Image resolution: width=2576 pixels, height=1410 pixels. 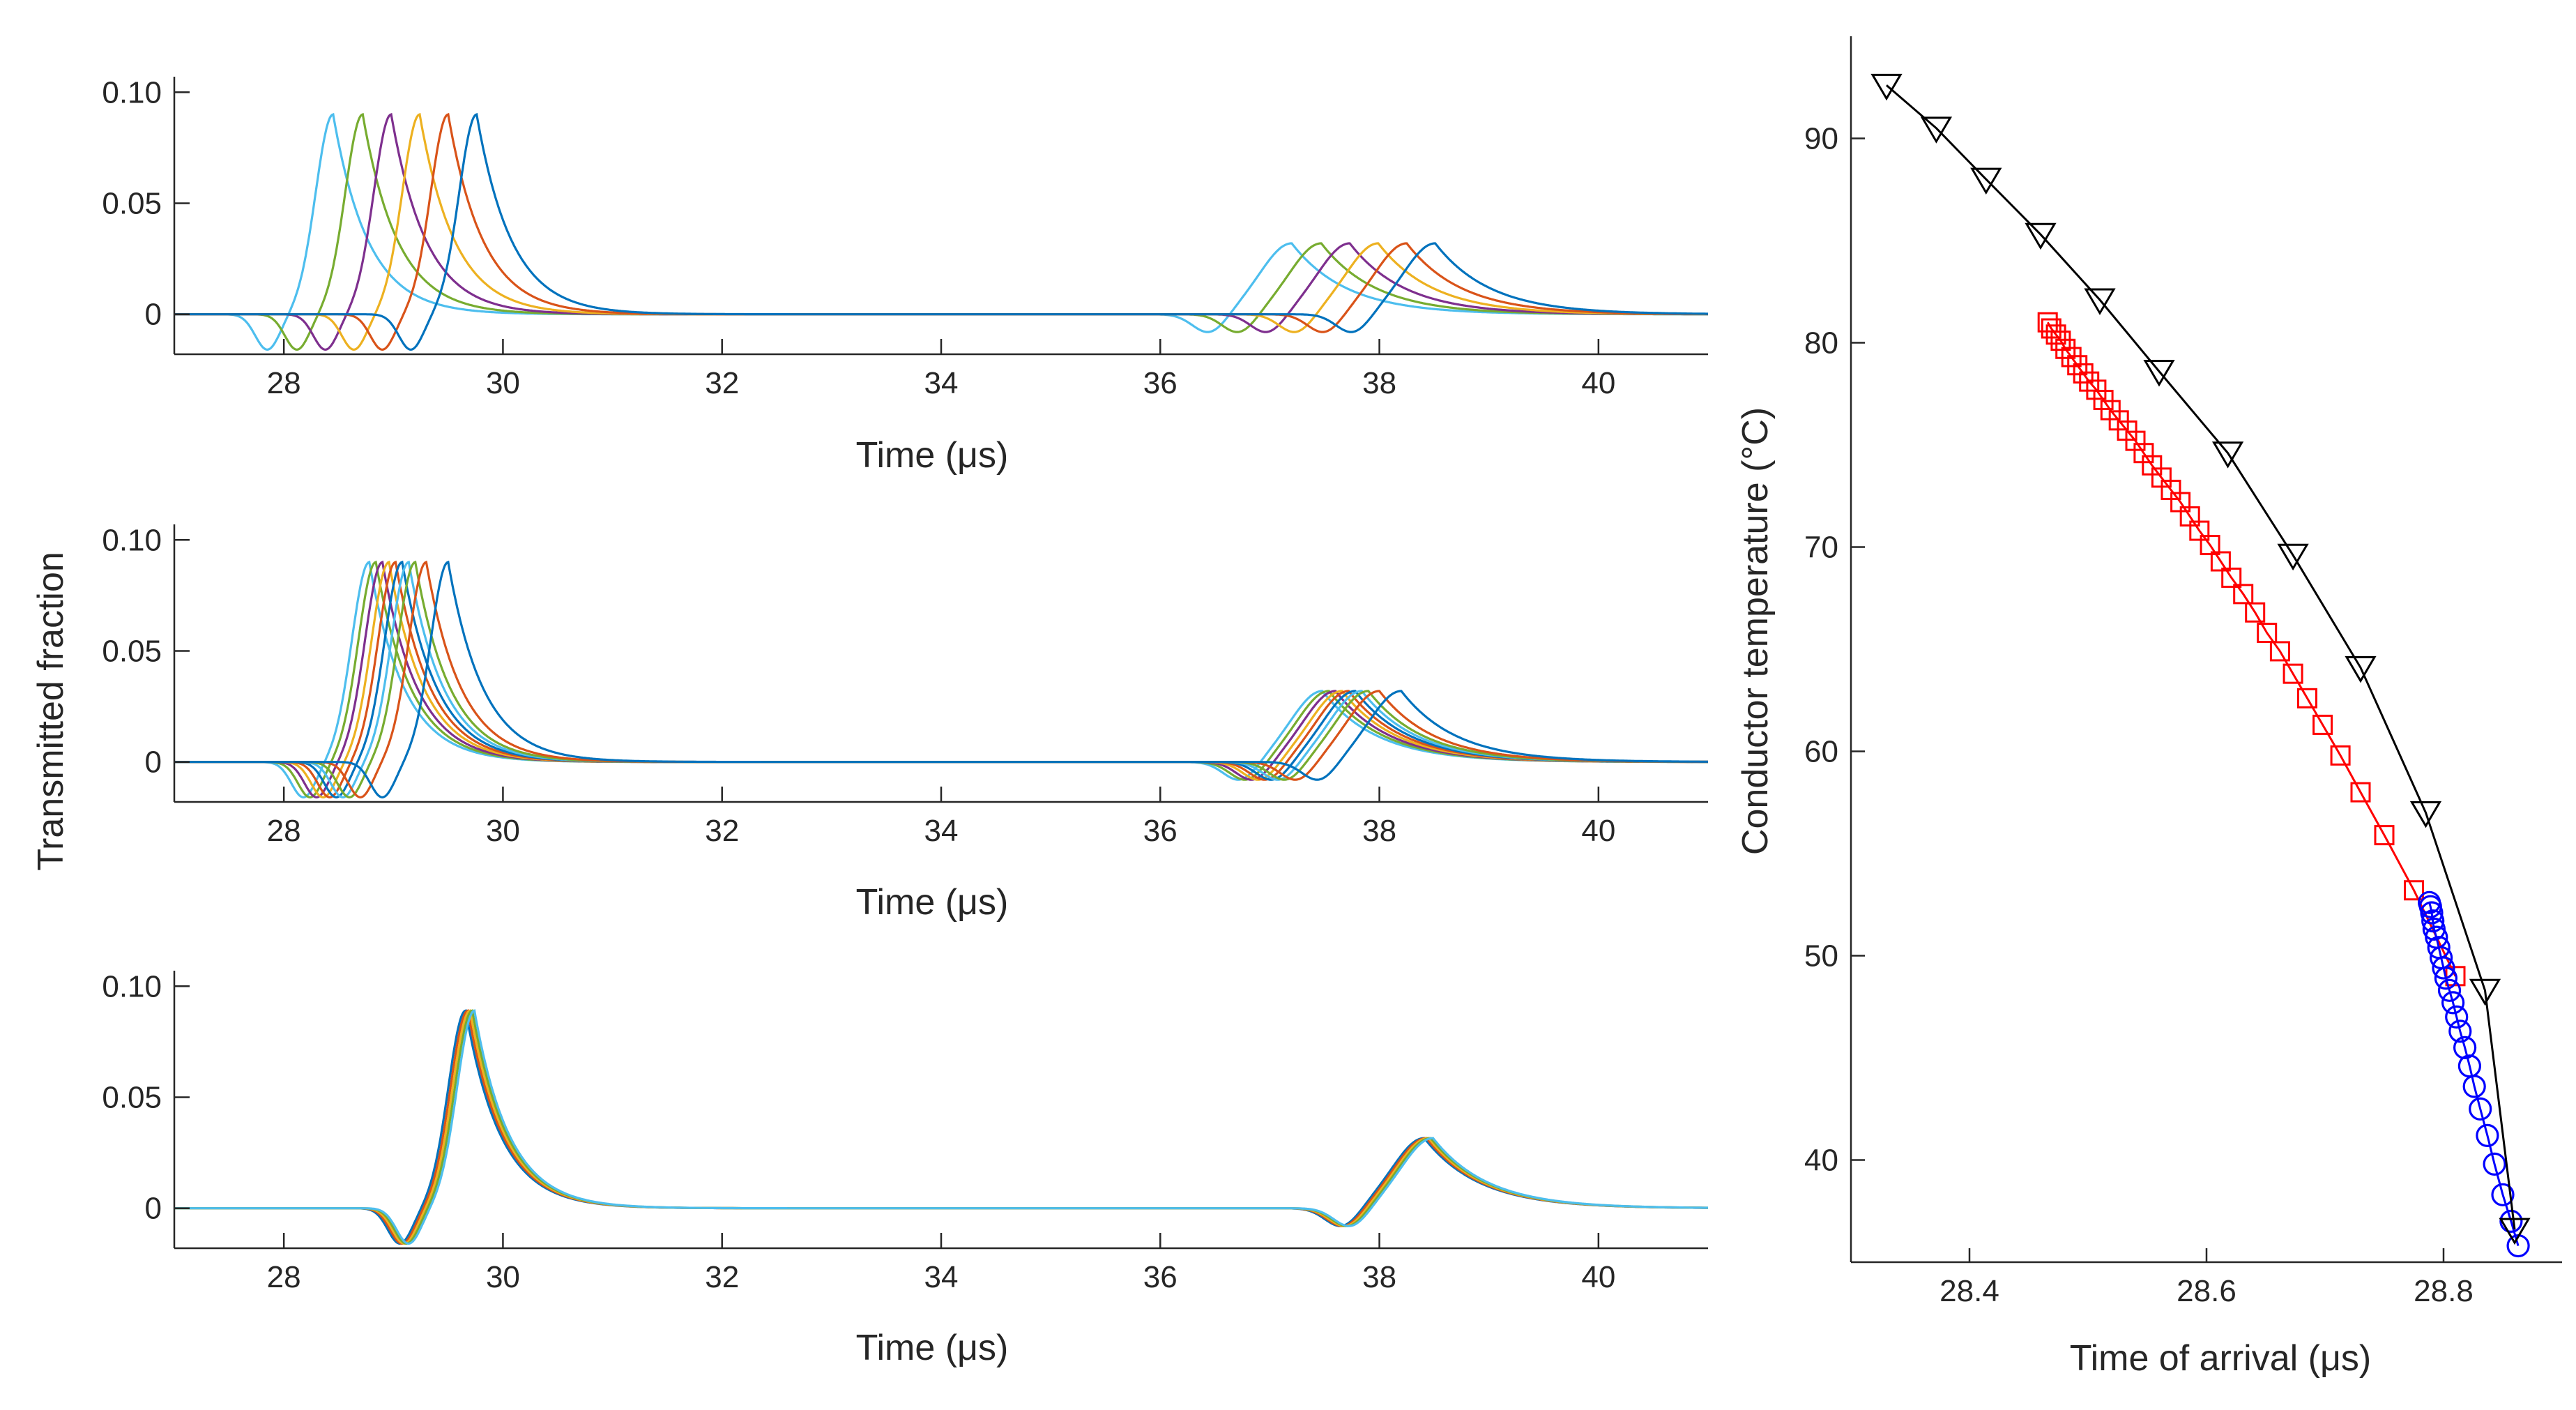 I want to click on y-tick-label: 50, so click(x=1821, y=956).